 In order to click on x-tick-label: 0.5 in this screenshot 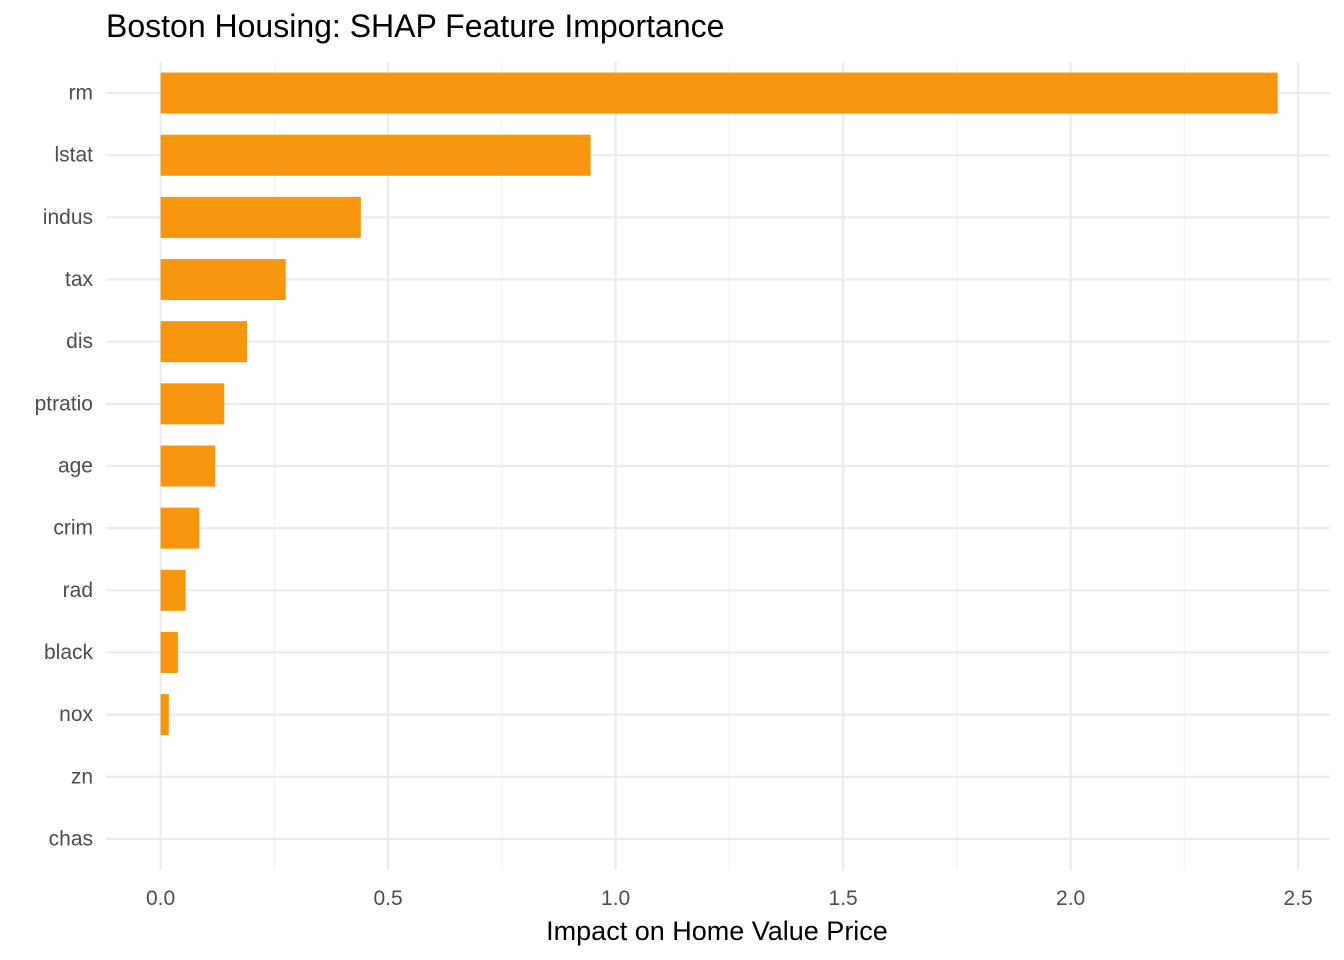, I will do `click(388, 898)`.